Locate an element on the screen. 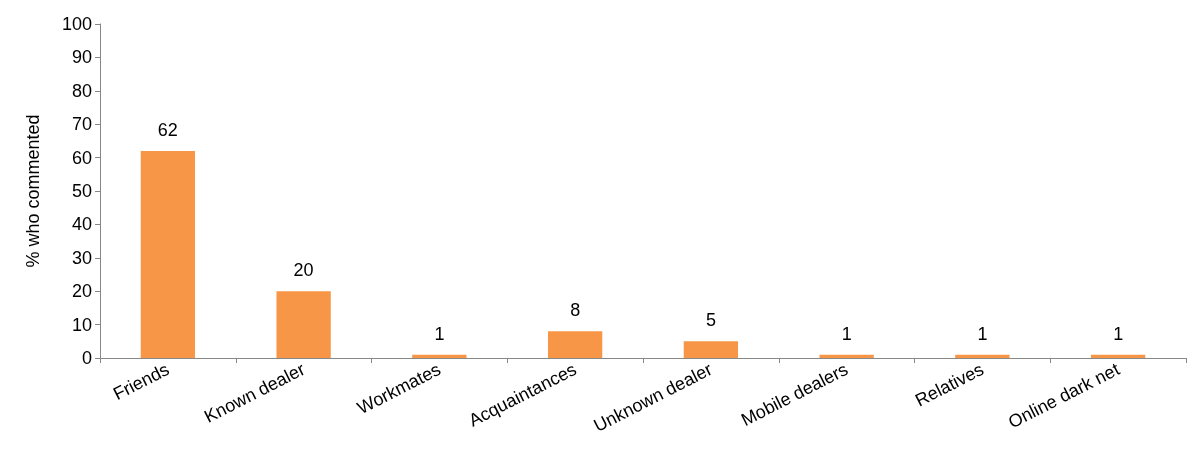 The image size is (1192, 470). y-tick-label: 60 is located at coordinates (81, 157).